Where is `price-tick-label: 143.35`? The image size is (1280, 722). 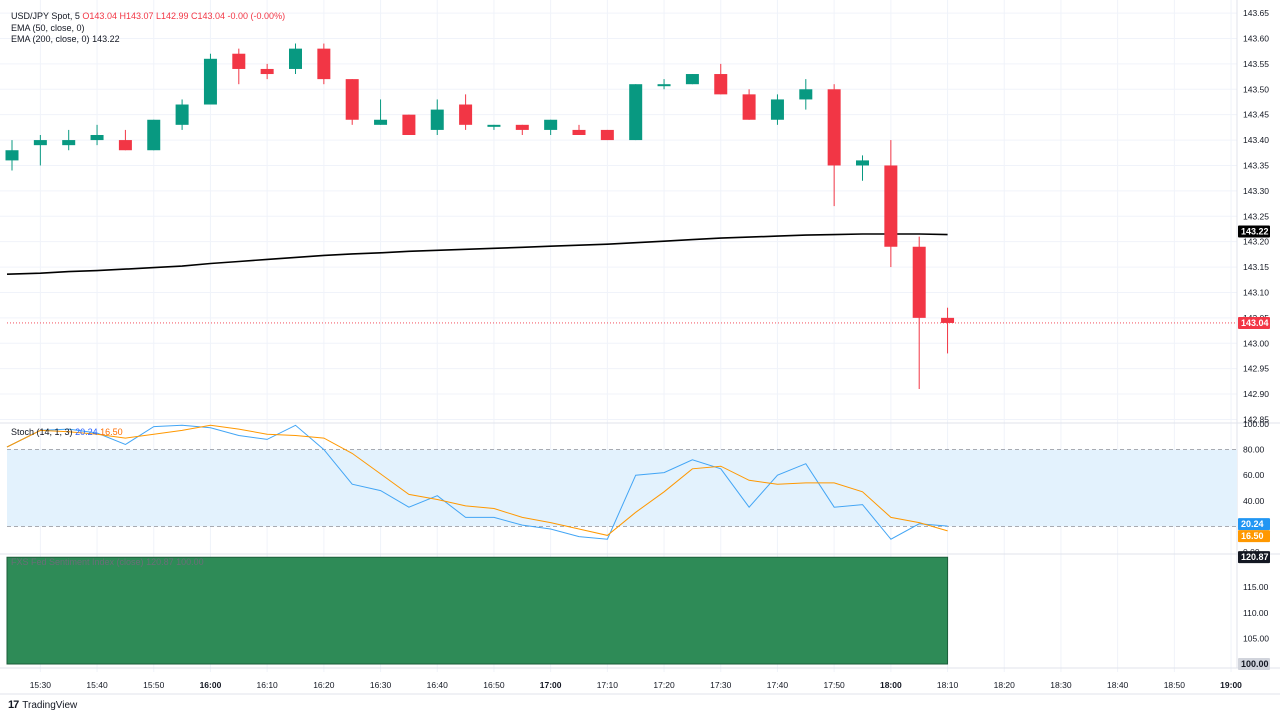
price-tick-label: 143.35 is located at coordinates (1256, 165).